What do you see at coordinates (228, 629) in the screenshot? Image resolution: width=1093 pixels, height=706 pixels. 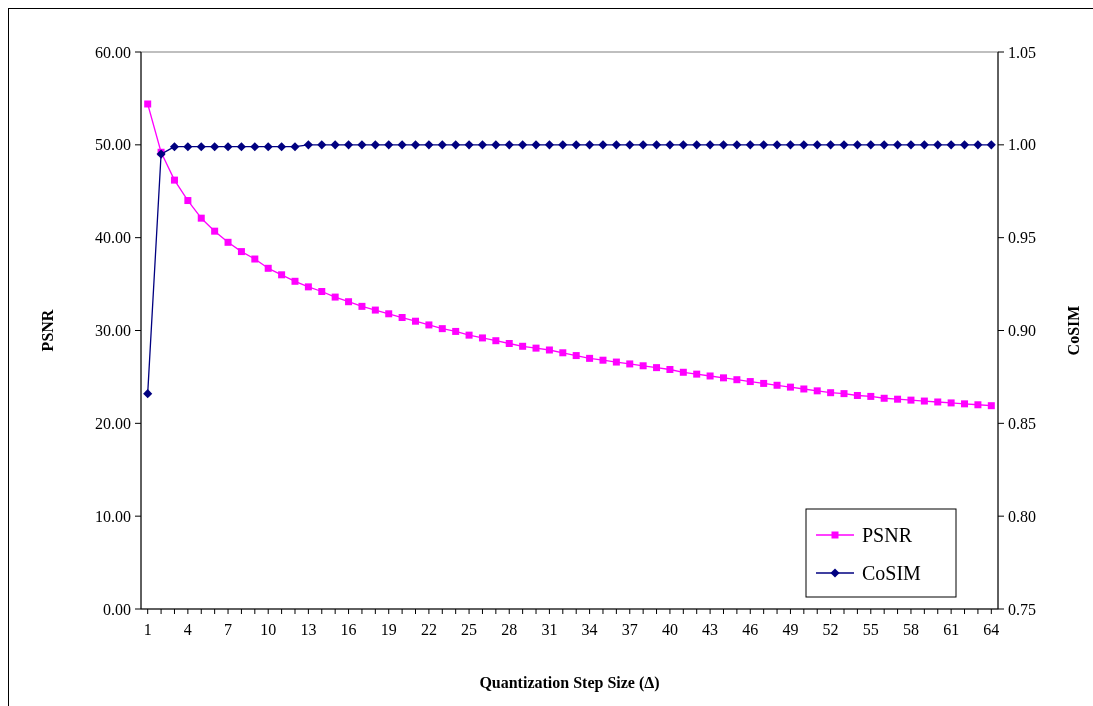 I see `x-tick-label: 7` at bounding box center [228, 629].